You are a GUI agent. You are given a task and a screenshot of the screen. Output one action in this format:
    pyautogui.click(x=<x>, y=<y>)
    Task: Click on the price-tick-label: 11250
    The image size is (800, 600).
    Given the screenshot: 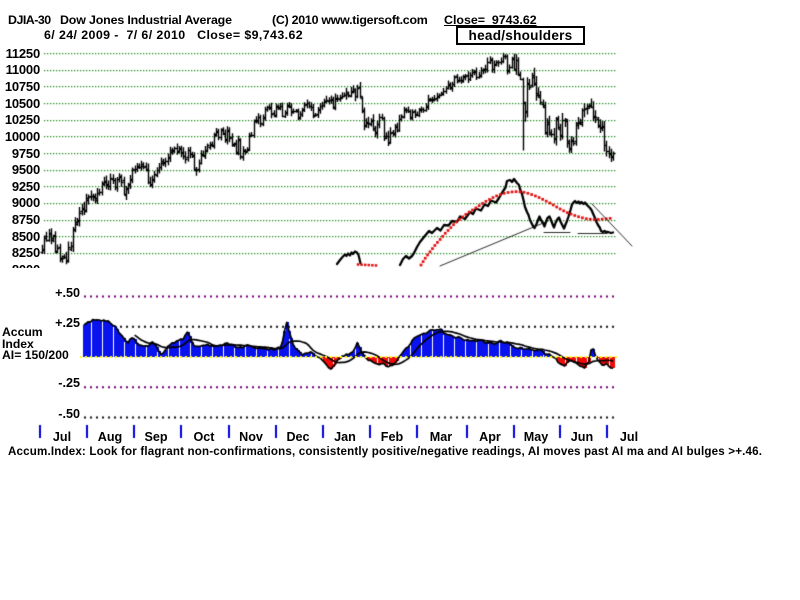 What is the action you would take?
    pyautogui.click(x=23, y=53)
    